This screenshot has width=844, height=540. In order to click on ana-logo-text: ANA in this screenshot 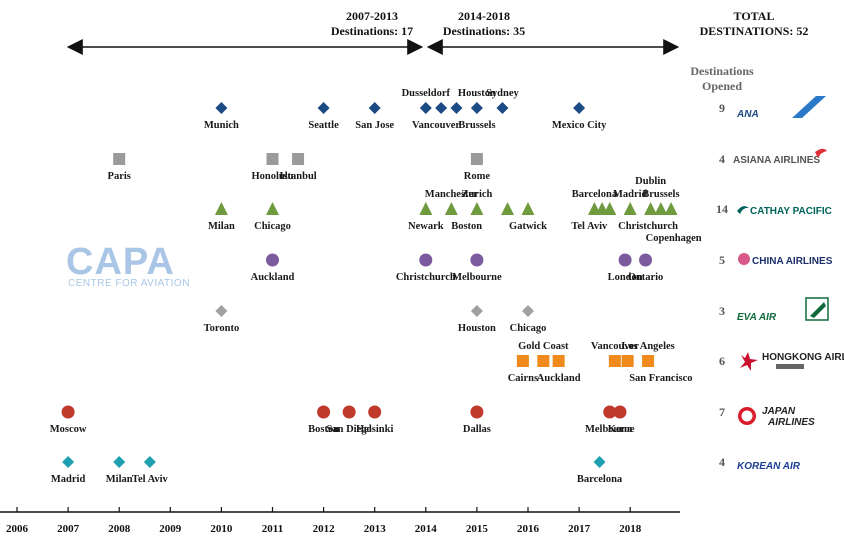, I will do `click(747, 114)`.